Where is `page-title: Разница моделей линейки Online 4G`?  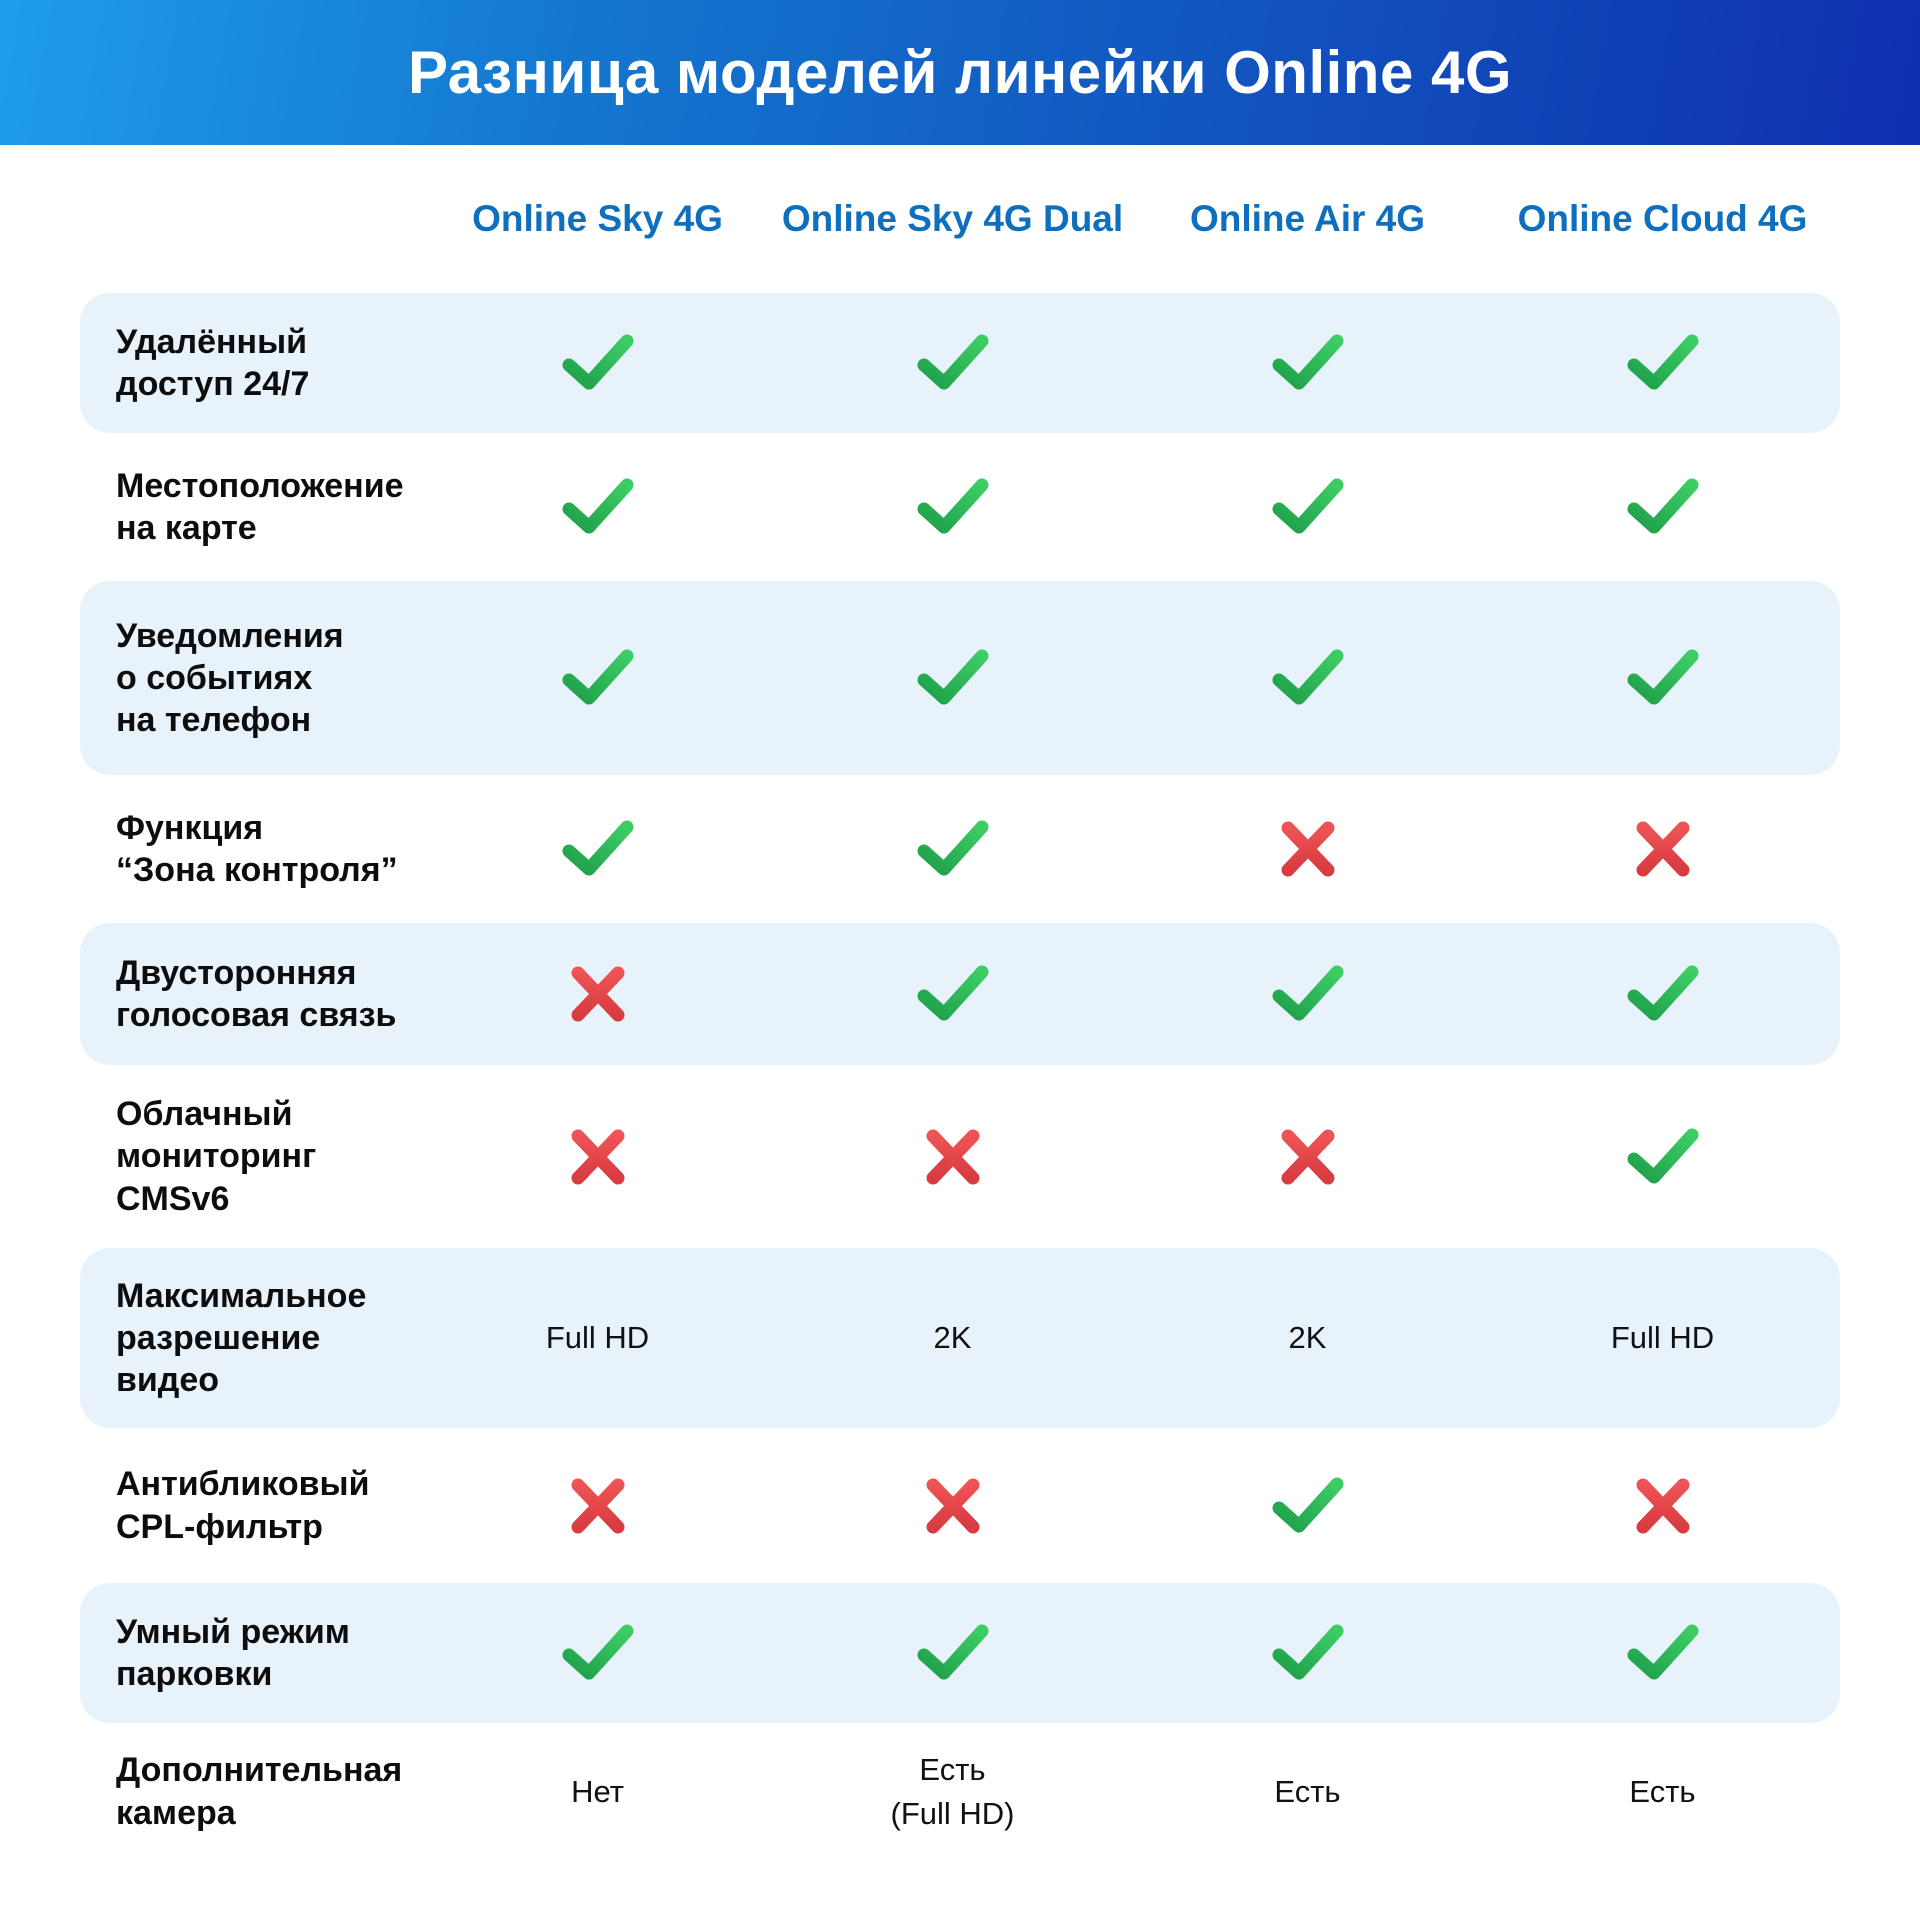
page-title: Разница моделей линейки Online 4G is located at coordinates (960, 72).